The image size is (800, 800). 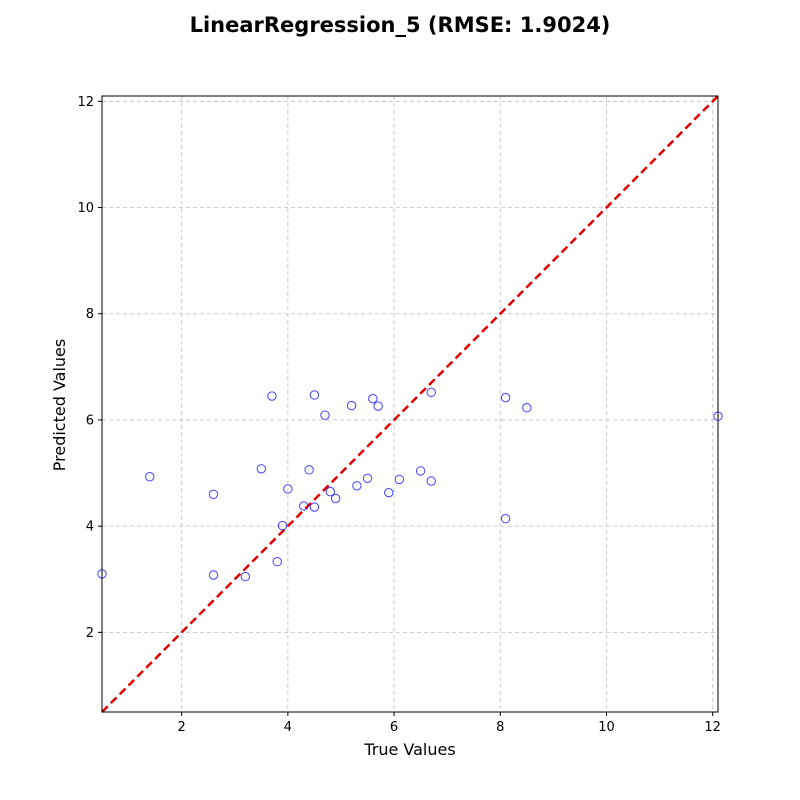 I want to click on x-tick-label: 2, so click(x=182, y=727).